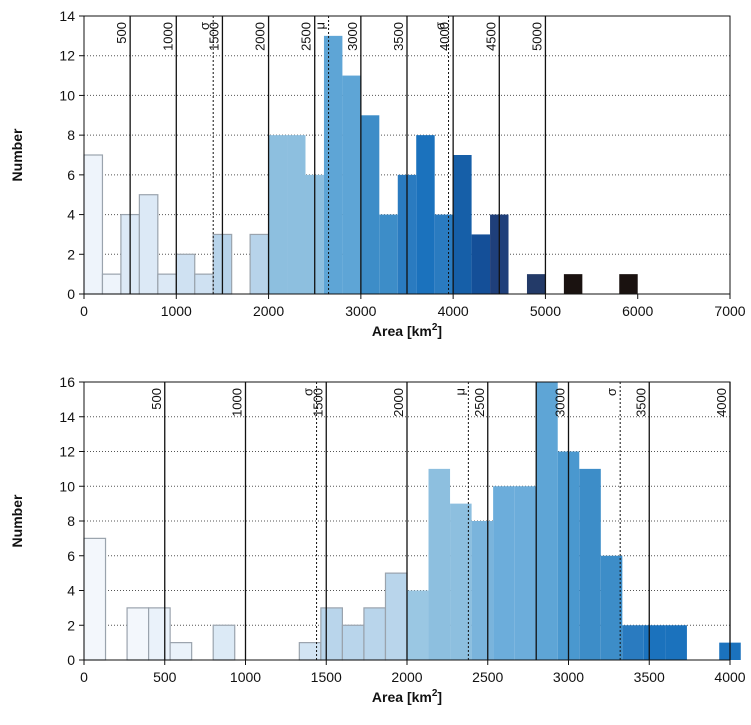 This screenshot has height=725, width=751. Describe the element at coordinates (121, 33) in the screenshot. I see `threshold-label: 500` at that location.